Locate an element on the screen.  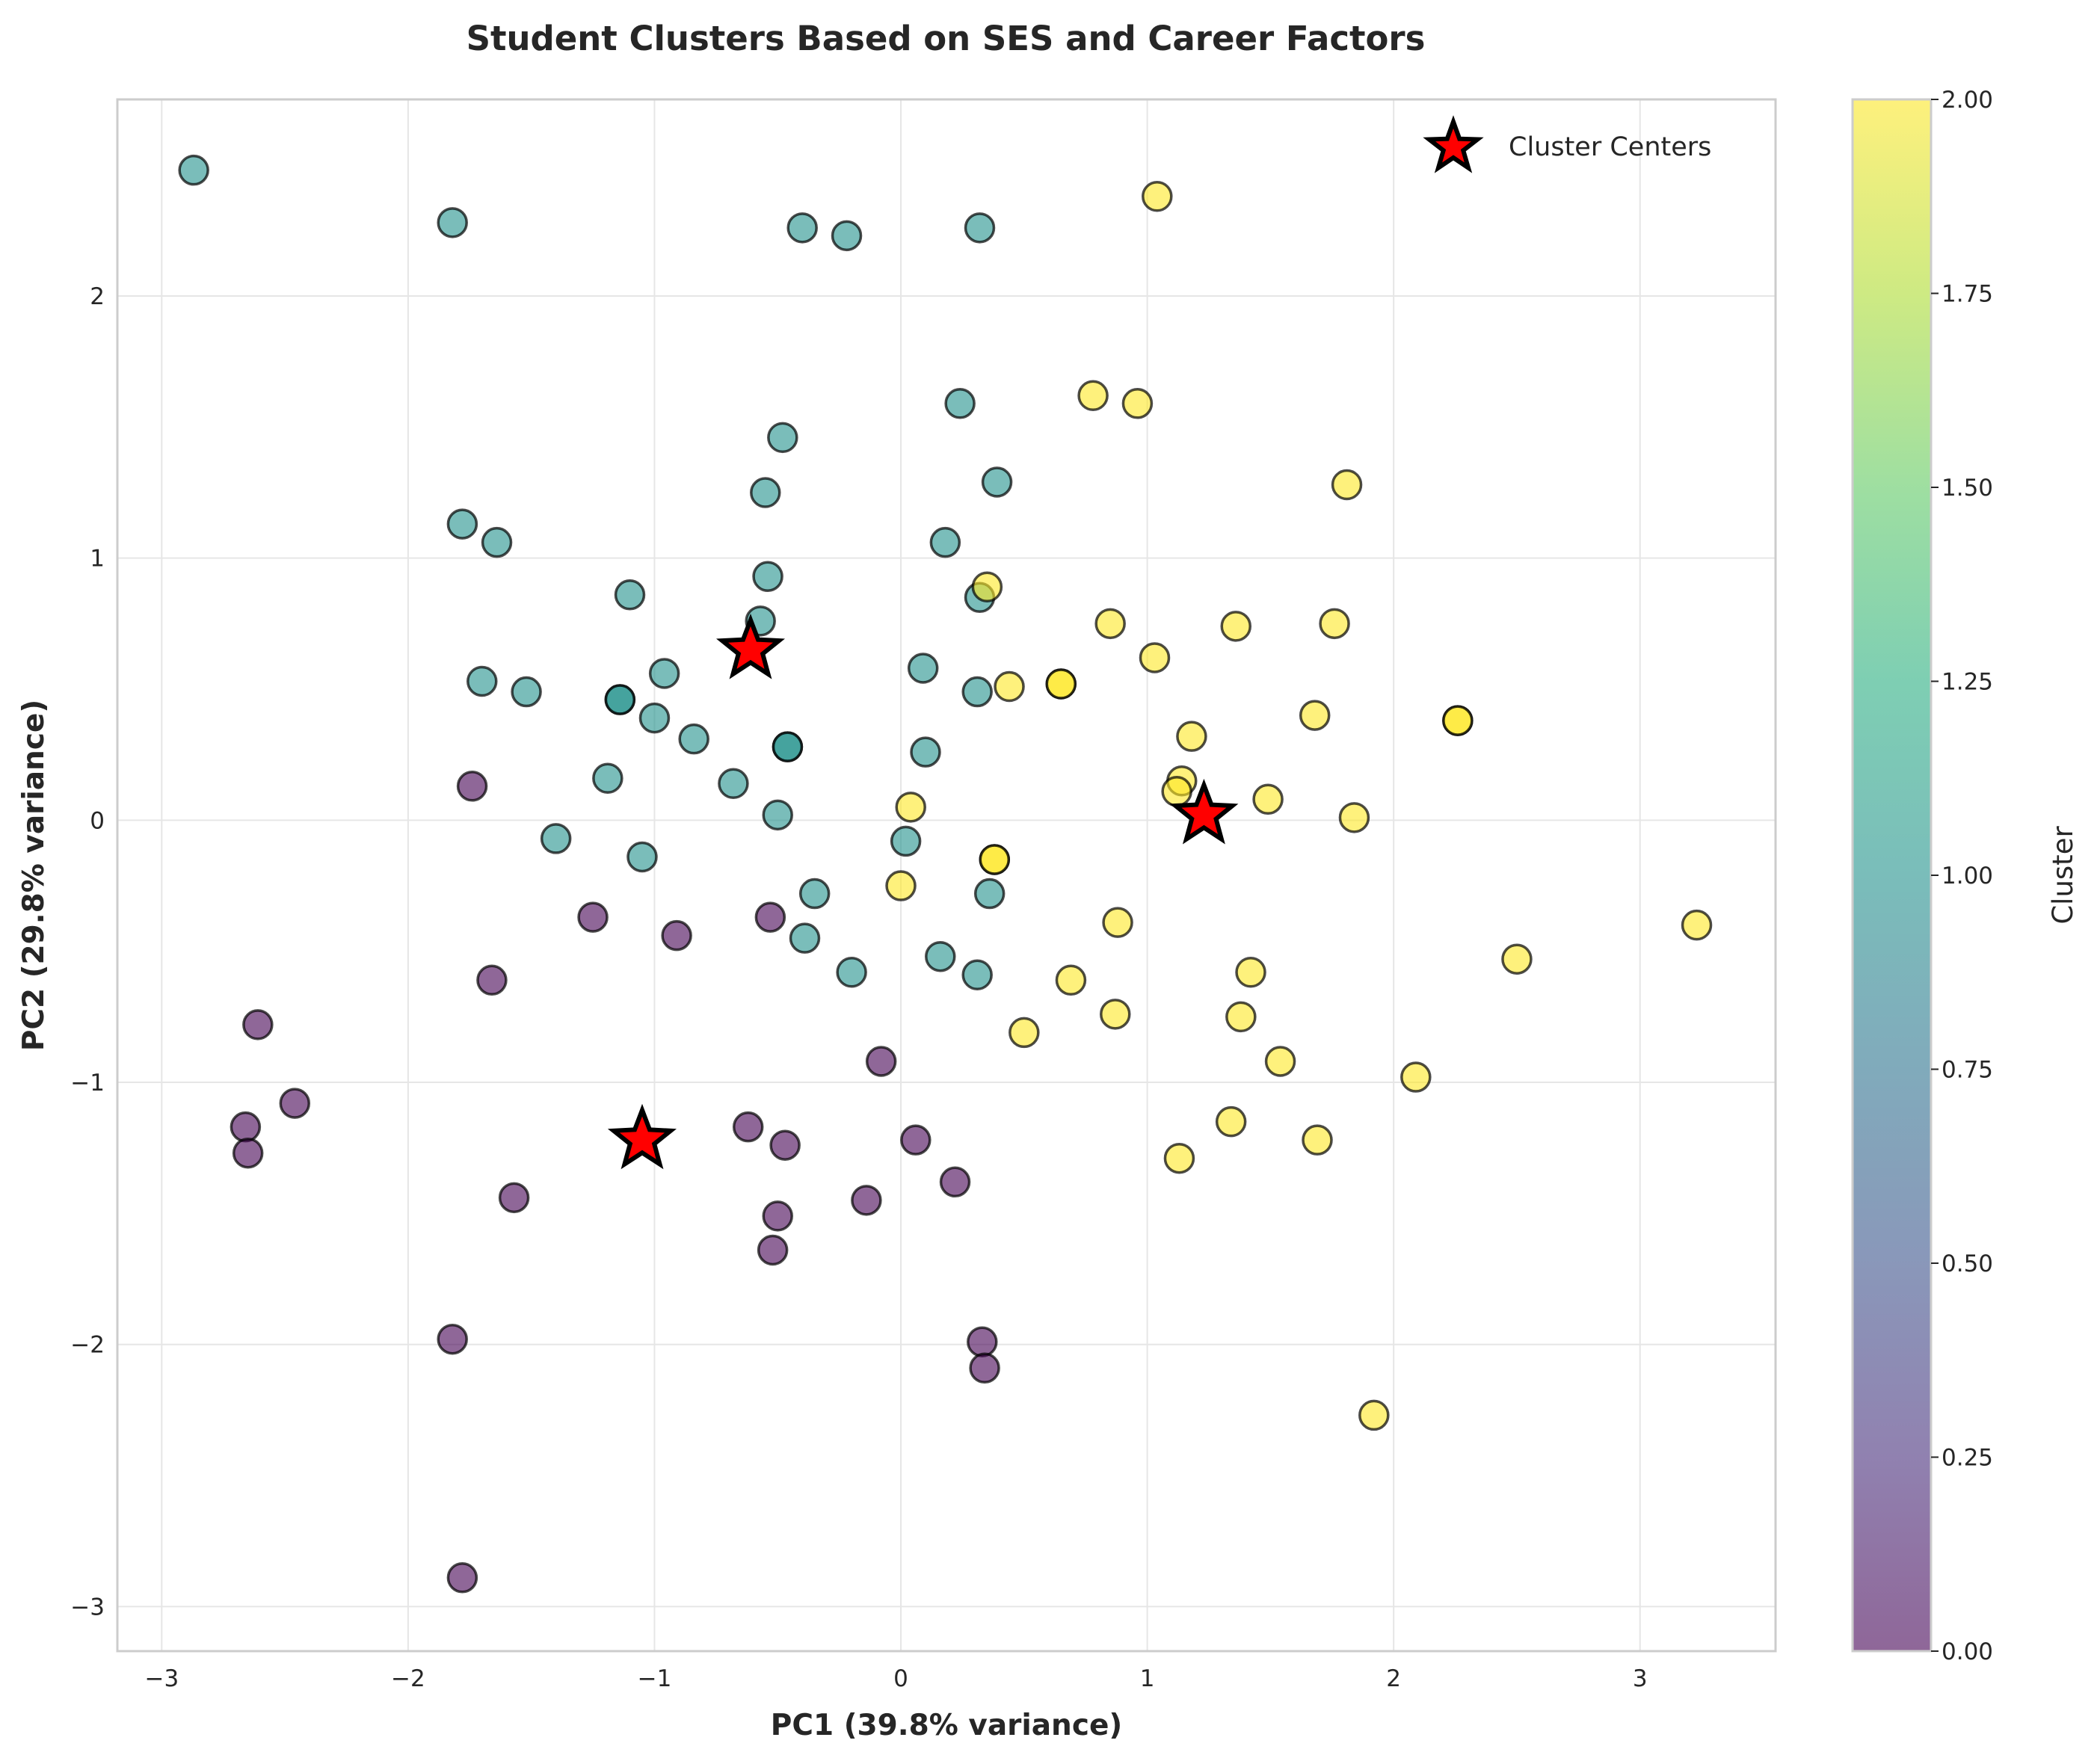
x-tick-label: −1 is located at coordinates (655, 1678).